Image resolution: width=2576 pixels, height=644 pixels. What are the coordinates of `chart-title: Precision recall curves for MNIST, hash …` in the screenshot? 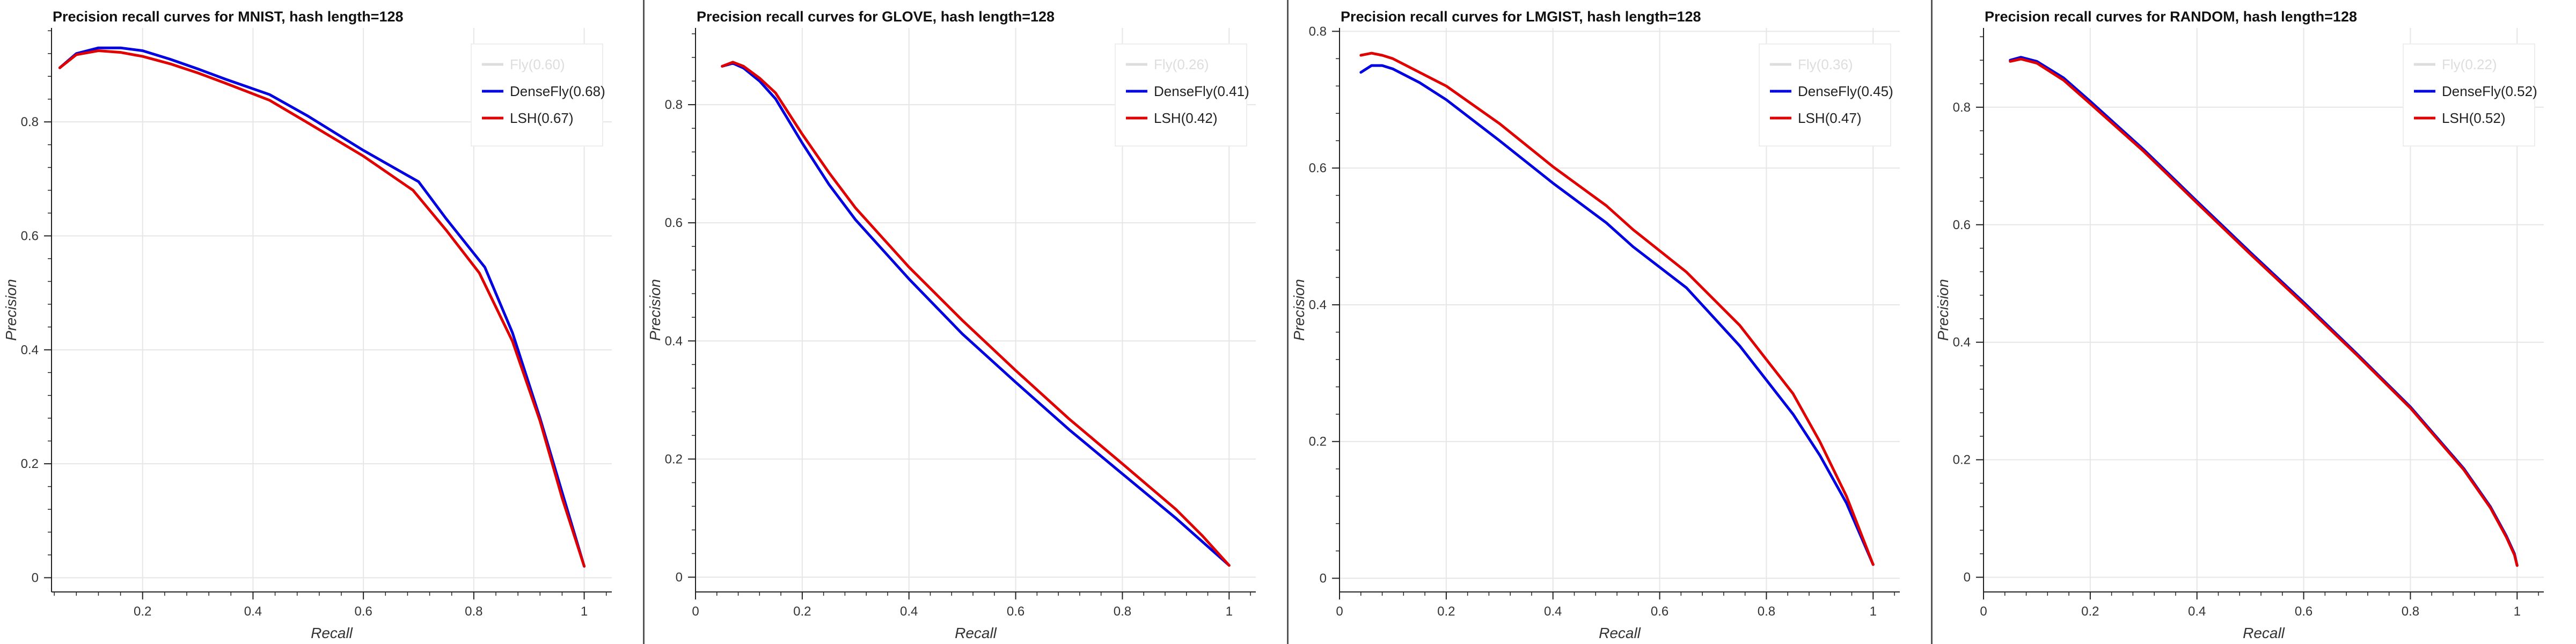 It's located at (228, 17).